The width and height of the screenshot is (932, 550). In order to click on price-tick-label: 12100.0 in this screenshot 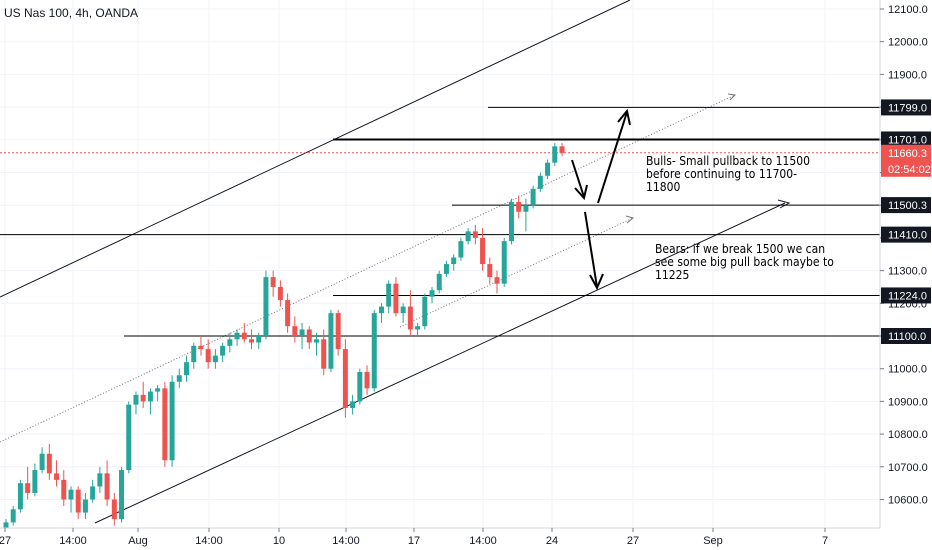, I will do `click(908, 10)`.